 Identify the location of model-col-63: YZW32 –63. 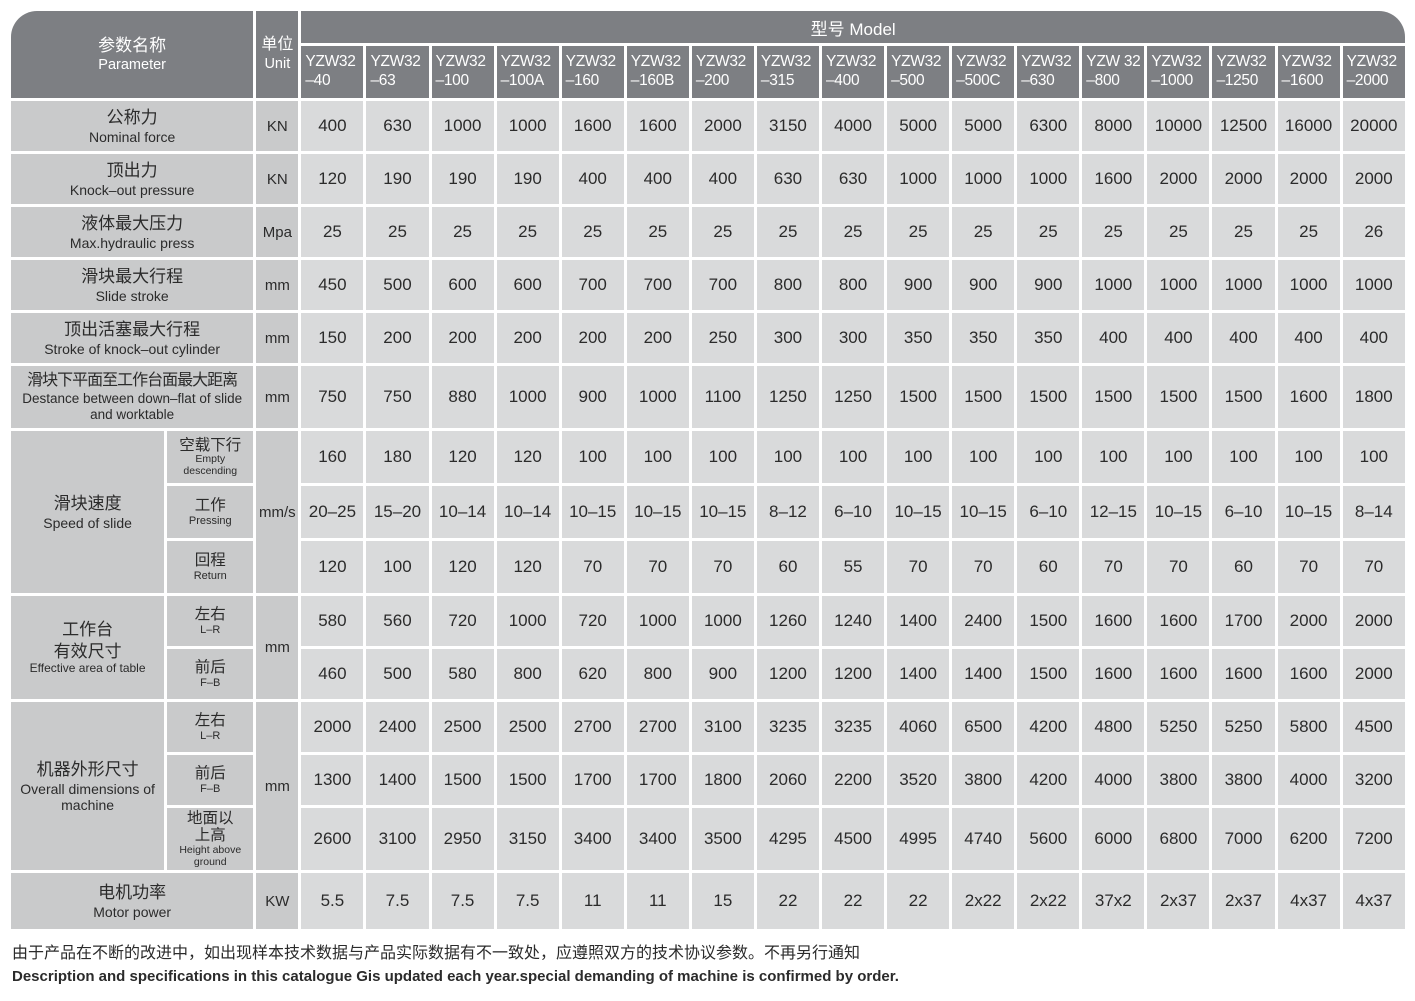
(397, 72).